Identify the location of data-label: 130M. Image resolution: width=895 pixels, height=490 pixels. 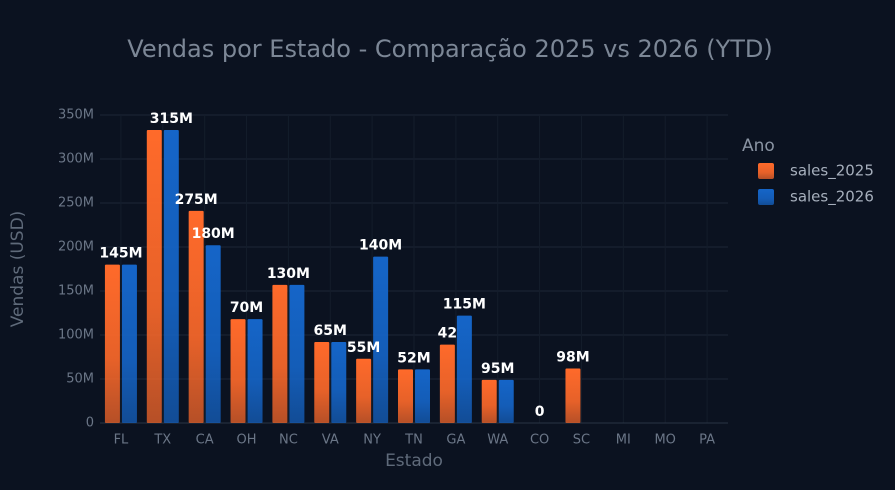
(288, 274).